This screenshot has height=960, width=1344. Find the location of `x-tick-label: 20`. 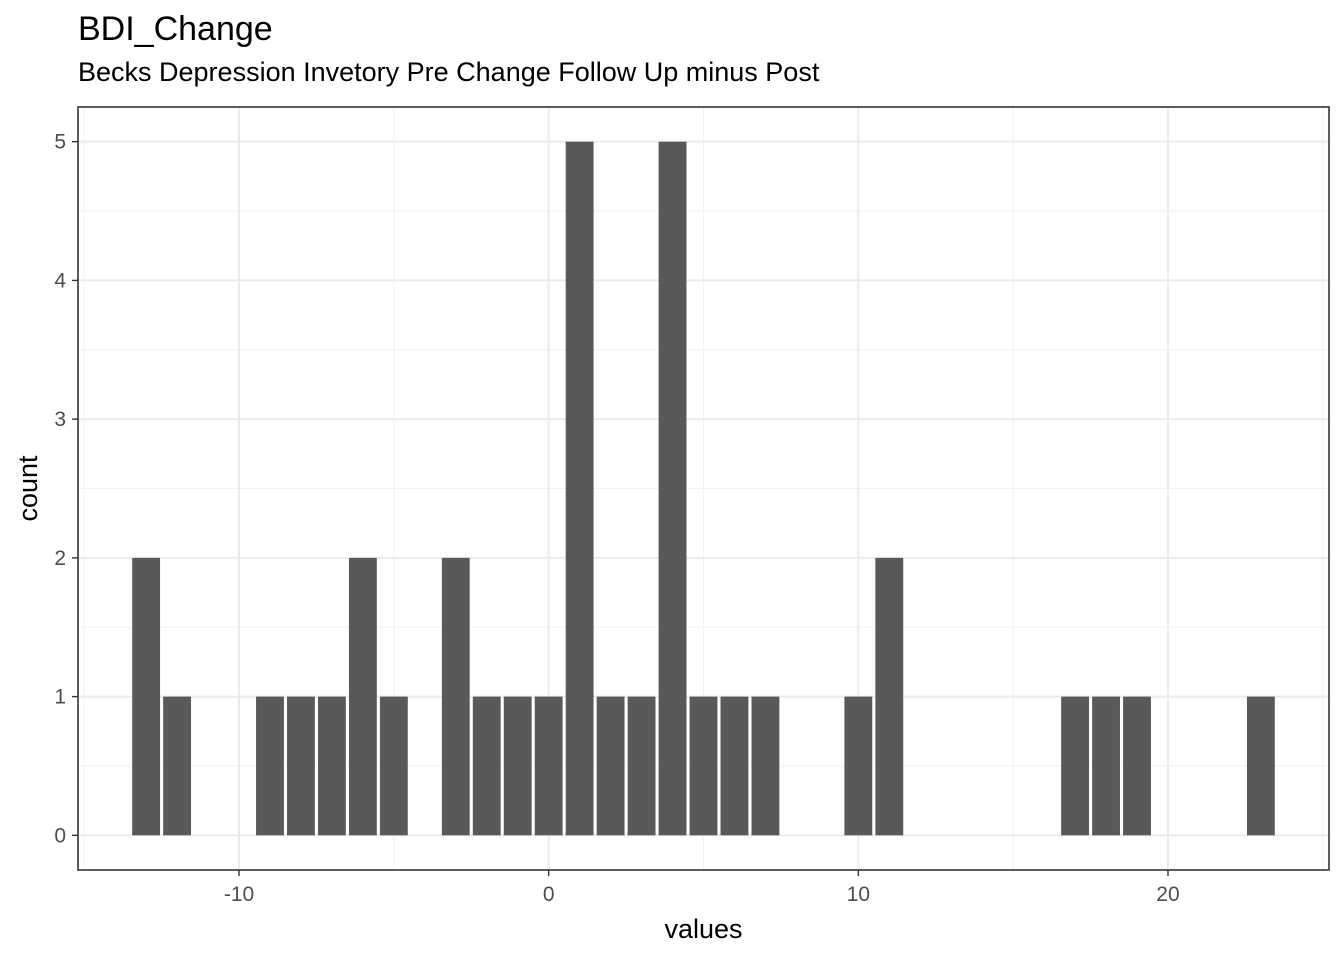

x-tick-label: 20 is located at coordinates (1167, 894).